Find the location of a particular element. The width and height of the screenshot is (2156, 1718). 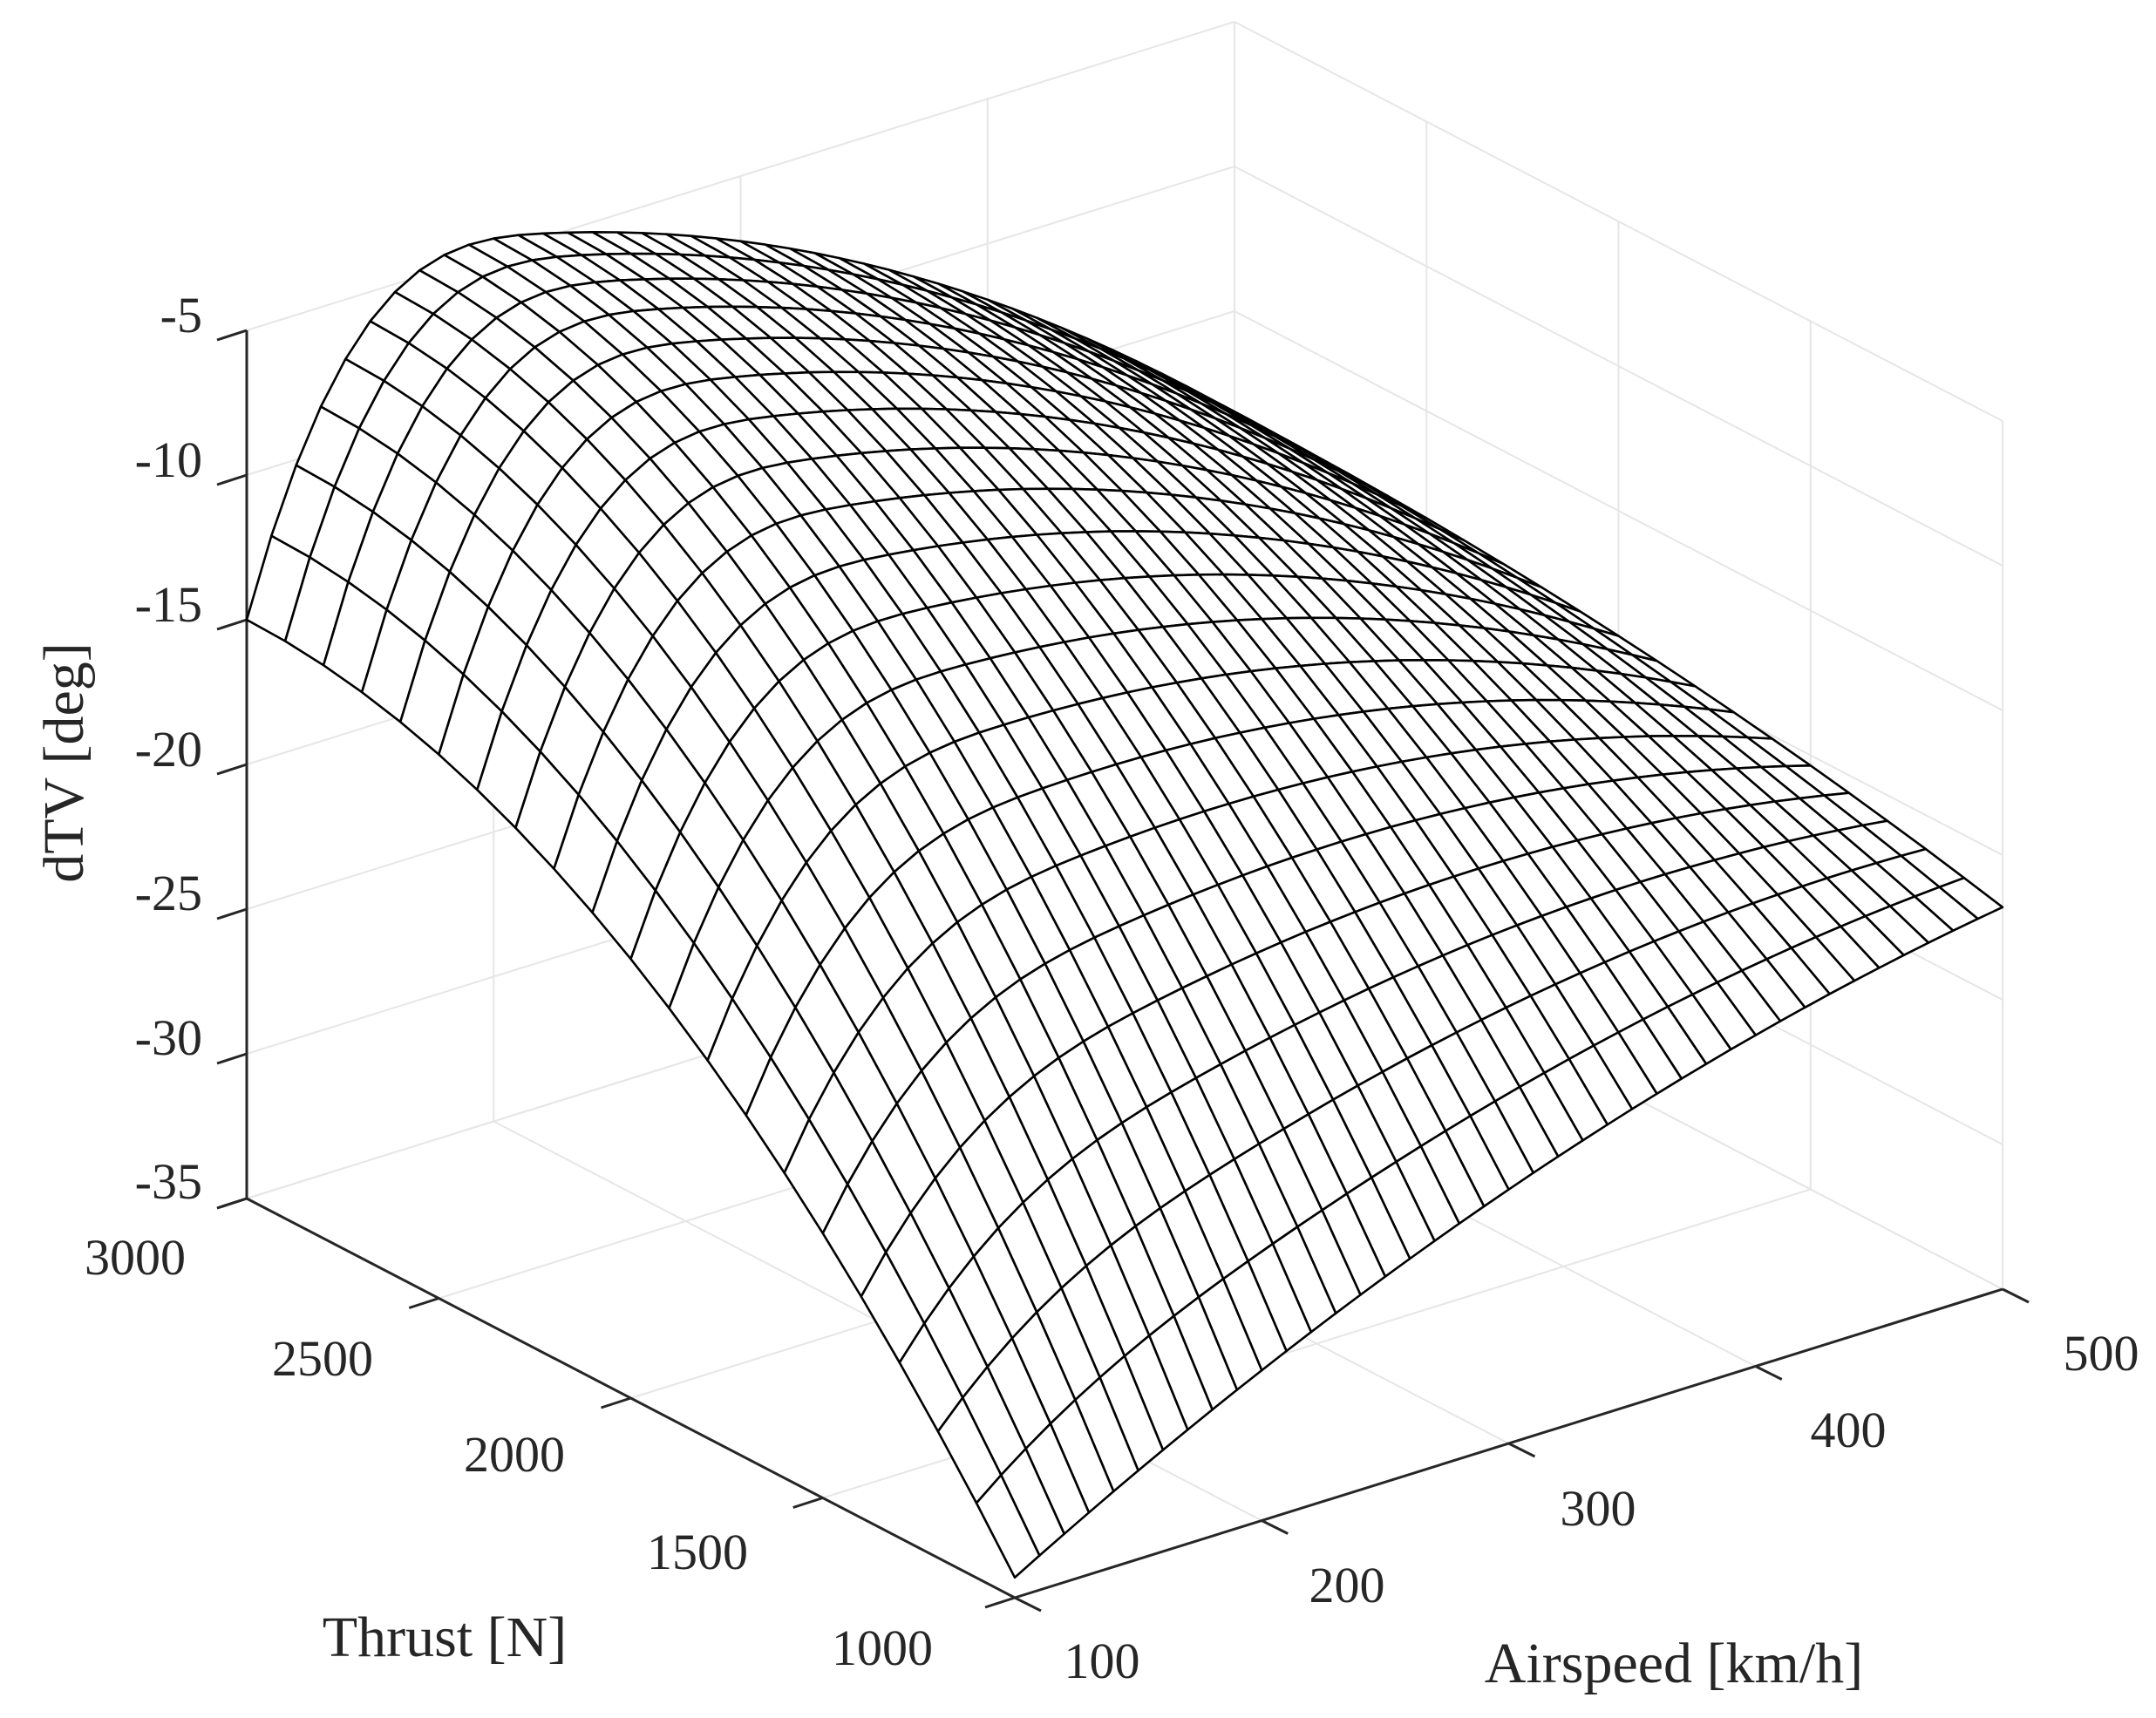

x-tick-labels: 100 200 300 400 500 is located at coordinates (1601, 1507).